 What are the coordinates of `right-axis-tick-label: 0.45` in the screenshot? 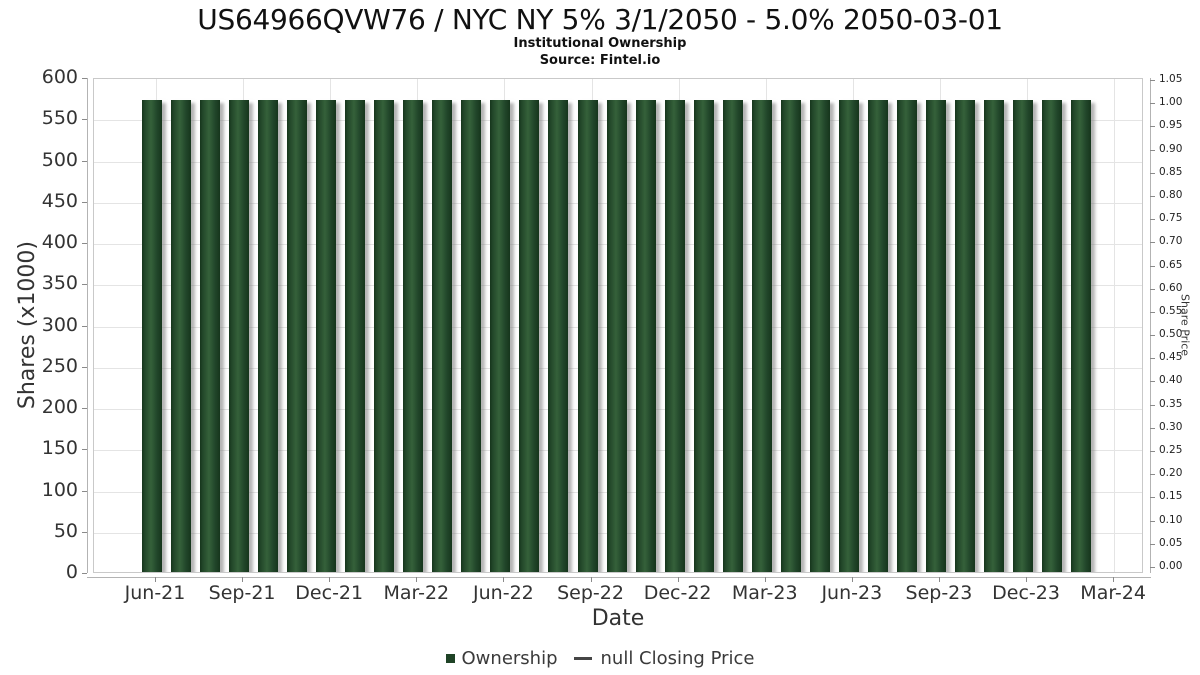 It's located at (1171, 357).